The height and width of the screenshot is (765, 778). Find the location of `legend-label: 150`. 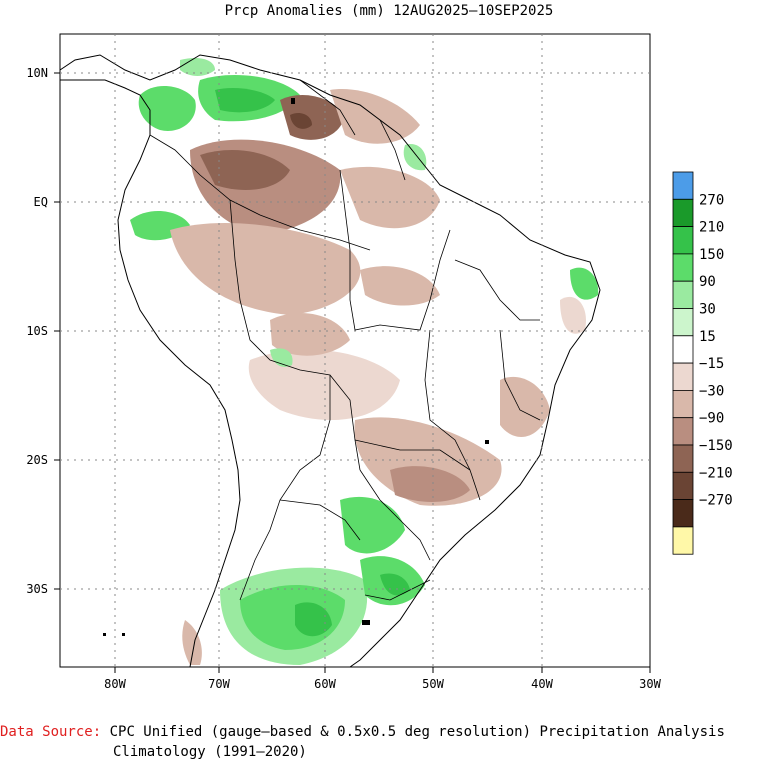

legend-label: 150 is located at coordinates (711, 255).